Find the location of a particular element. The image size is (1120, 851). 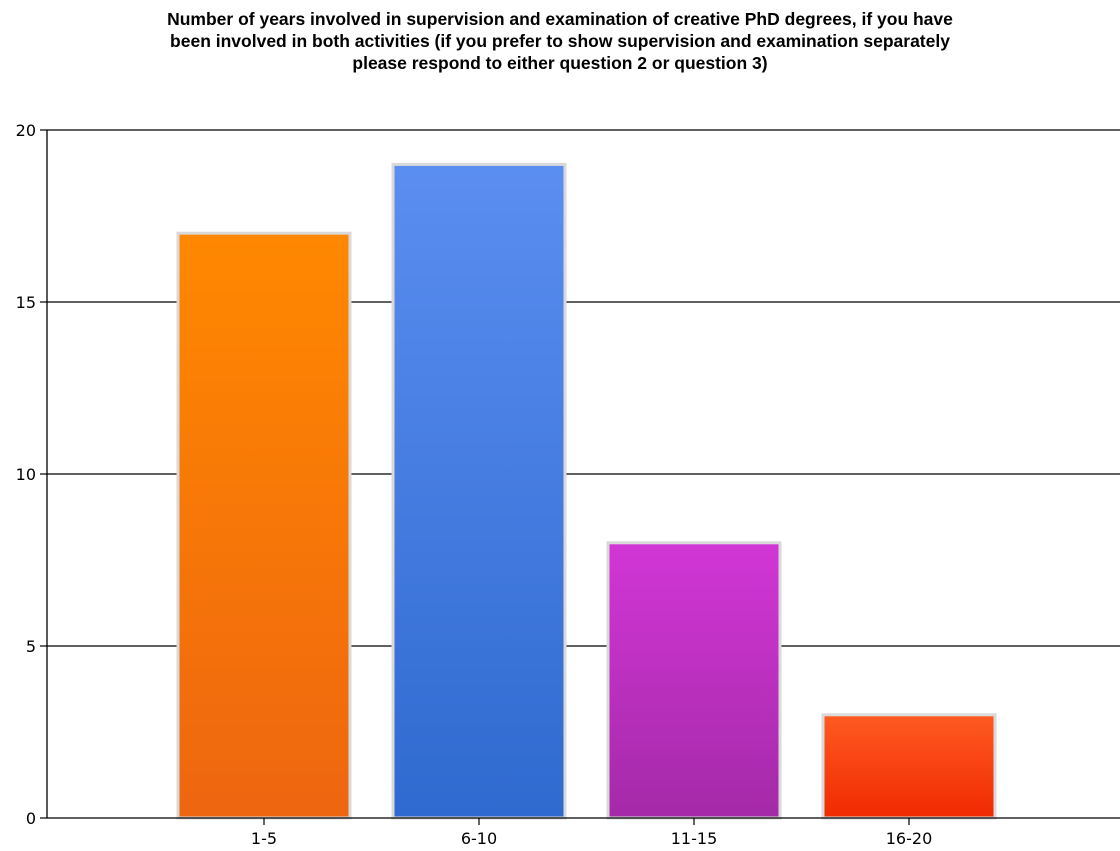

x-tick-label: 16-20 is located at coordinates (909, 838).